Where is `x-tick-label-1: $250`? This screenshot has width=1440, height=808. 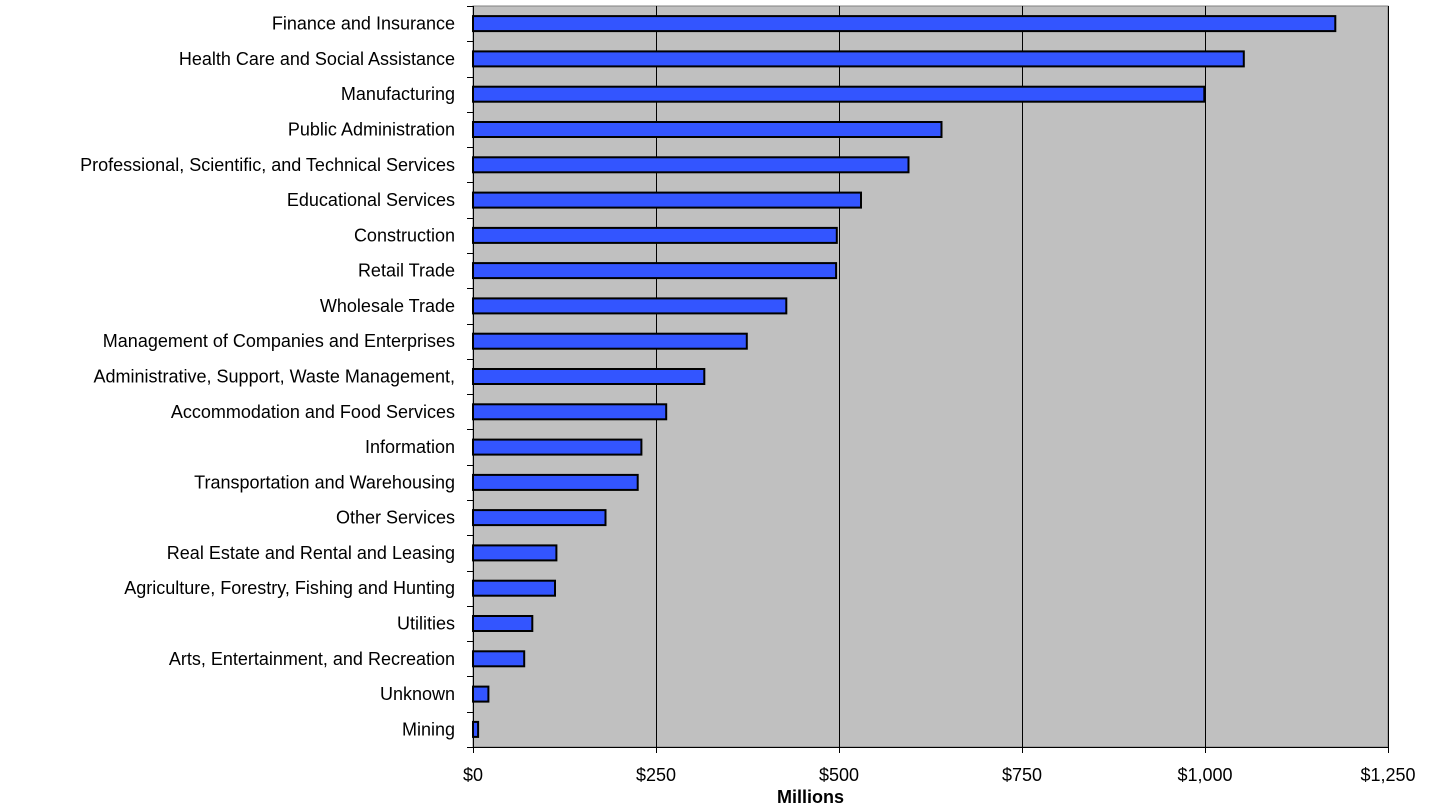 x-tick-label-1: $250 is located at coordinates (656, 775).